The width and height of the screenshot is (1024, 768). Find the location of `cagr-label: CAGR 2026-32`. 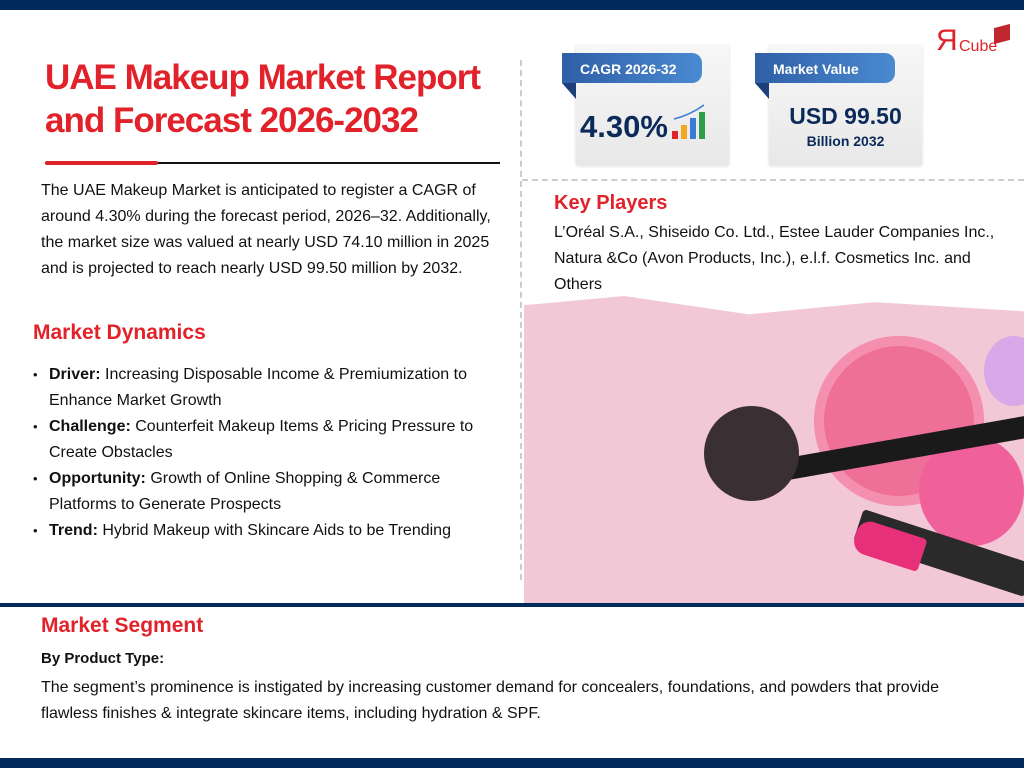

cagr-label: CAGR 2026-32 is located at coordinates (632, 76).